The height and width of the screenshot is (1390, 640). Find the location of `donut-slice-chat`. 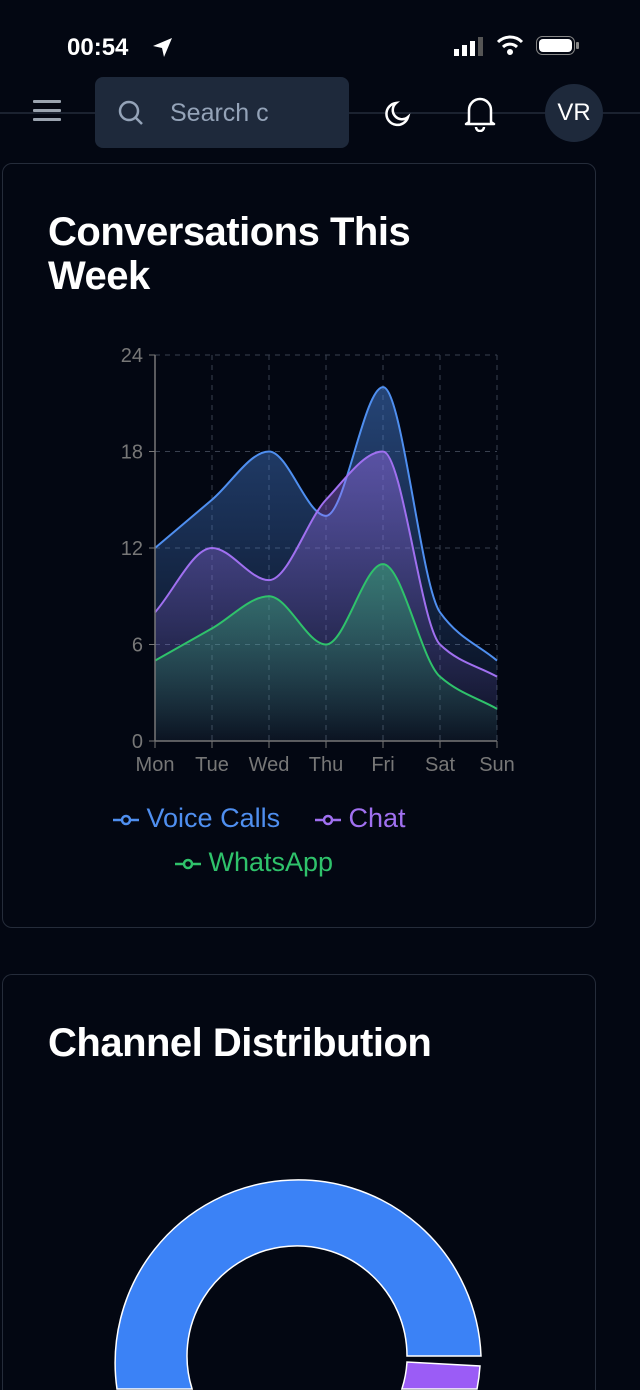

donut-slice-chat is located at coordinates (440, 1375).